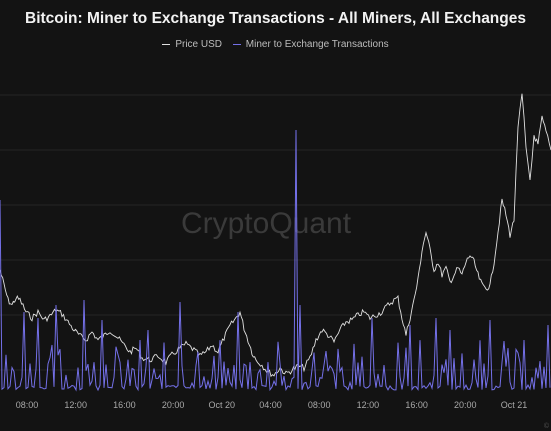 The image size is (551, 431). What do you see at coordinates (546, 426) in the screenshot?
I see `footer-mark: ©` at bounding box center [546, 426].